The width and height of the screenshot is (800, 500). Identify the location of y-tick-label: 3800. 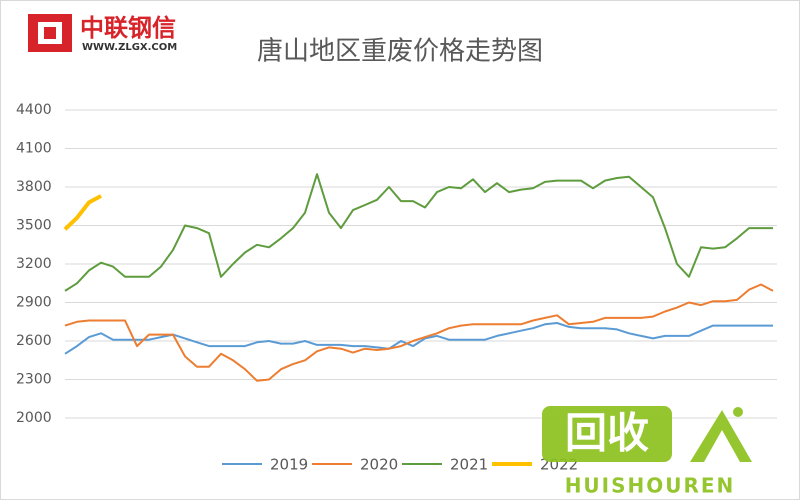
(34, 187).